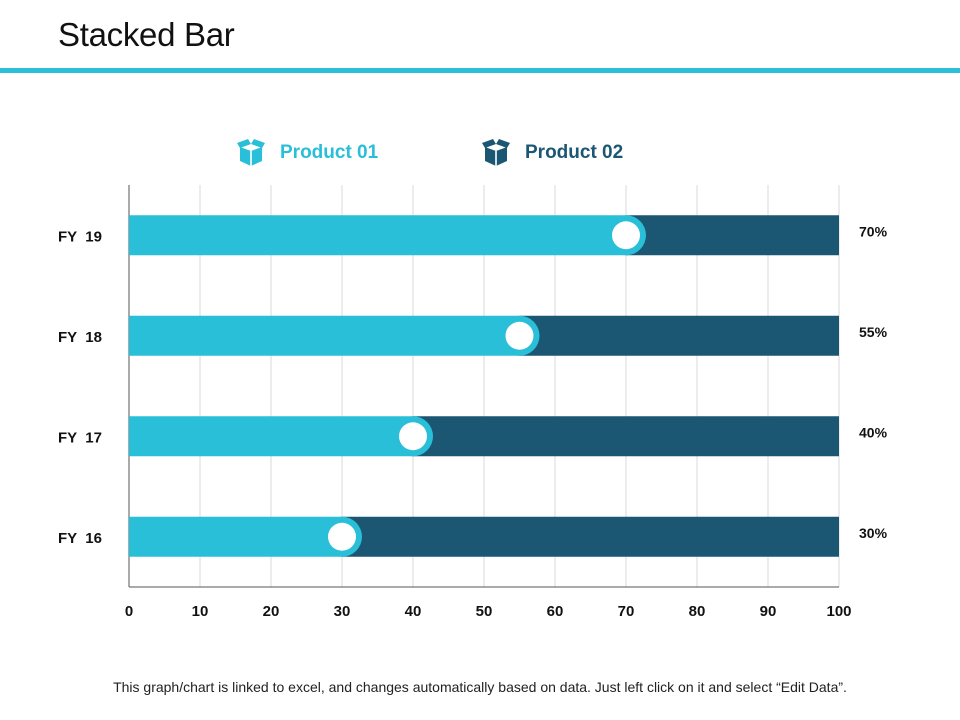  I want to click on x-tick-label: 60, so click(555, 611).